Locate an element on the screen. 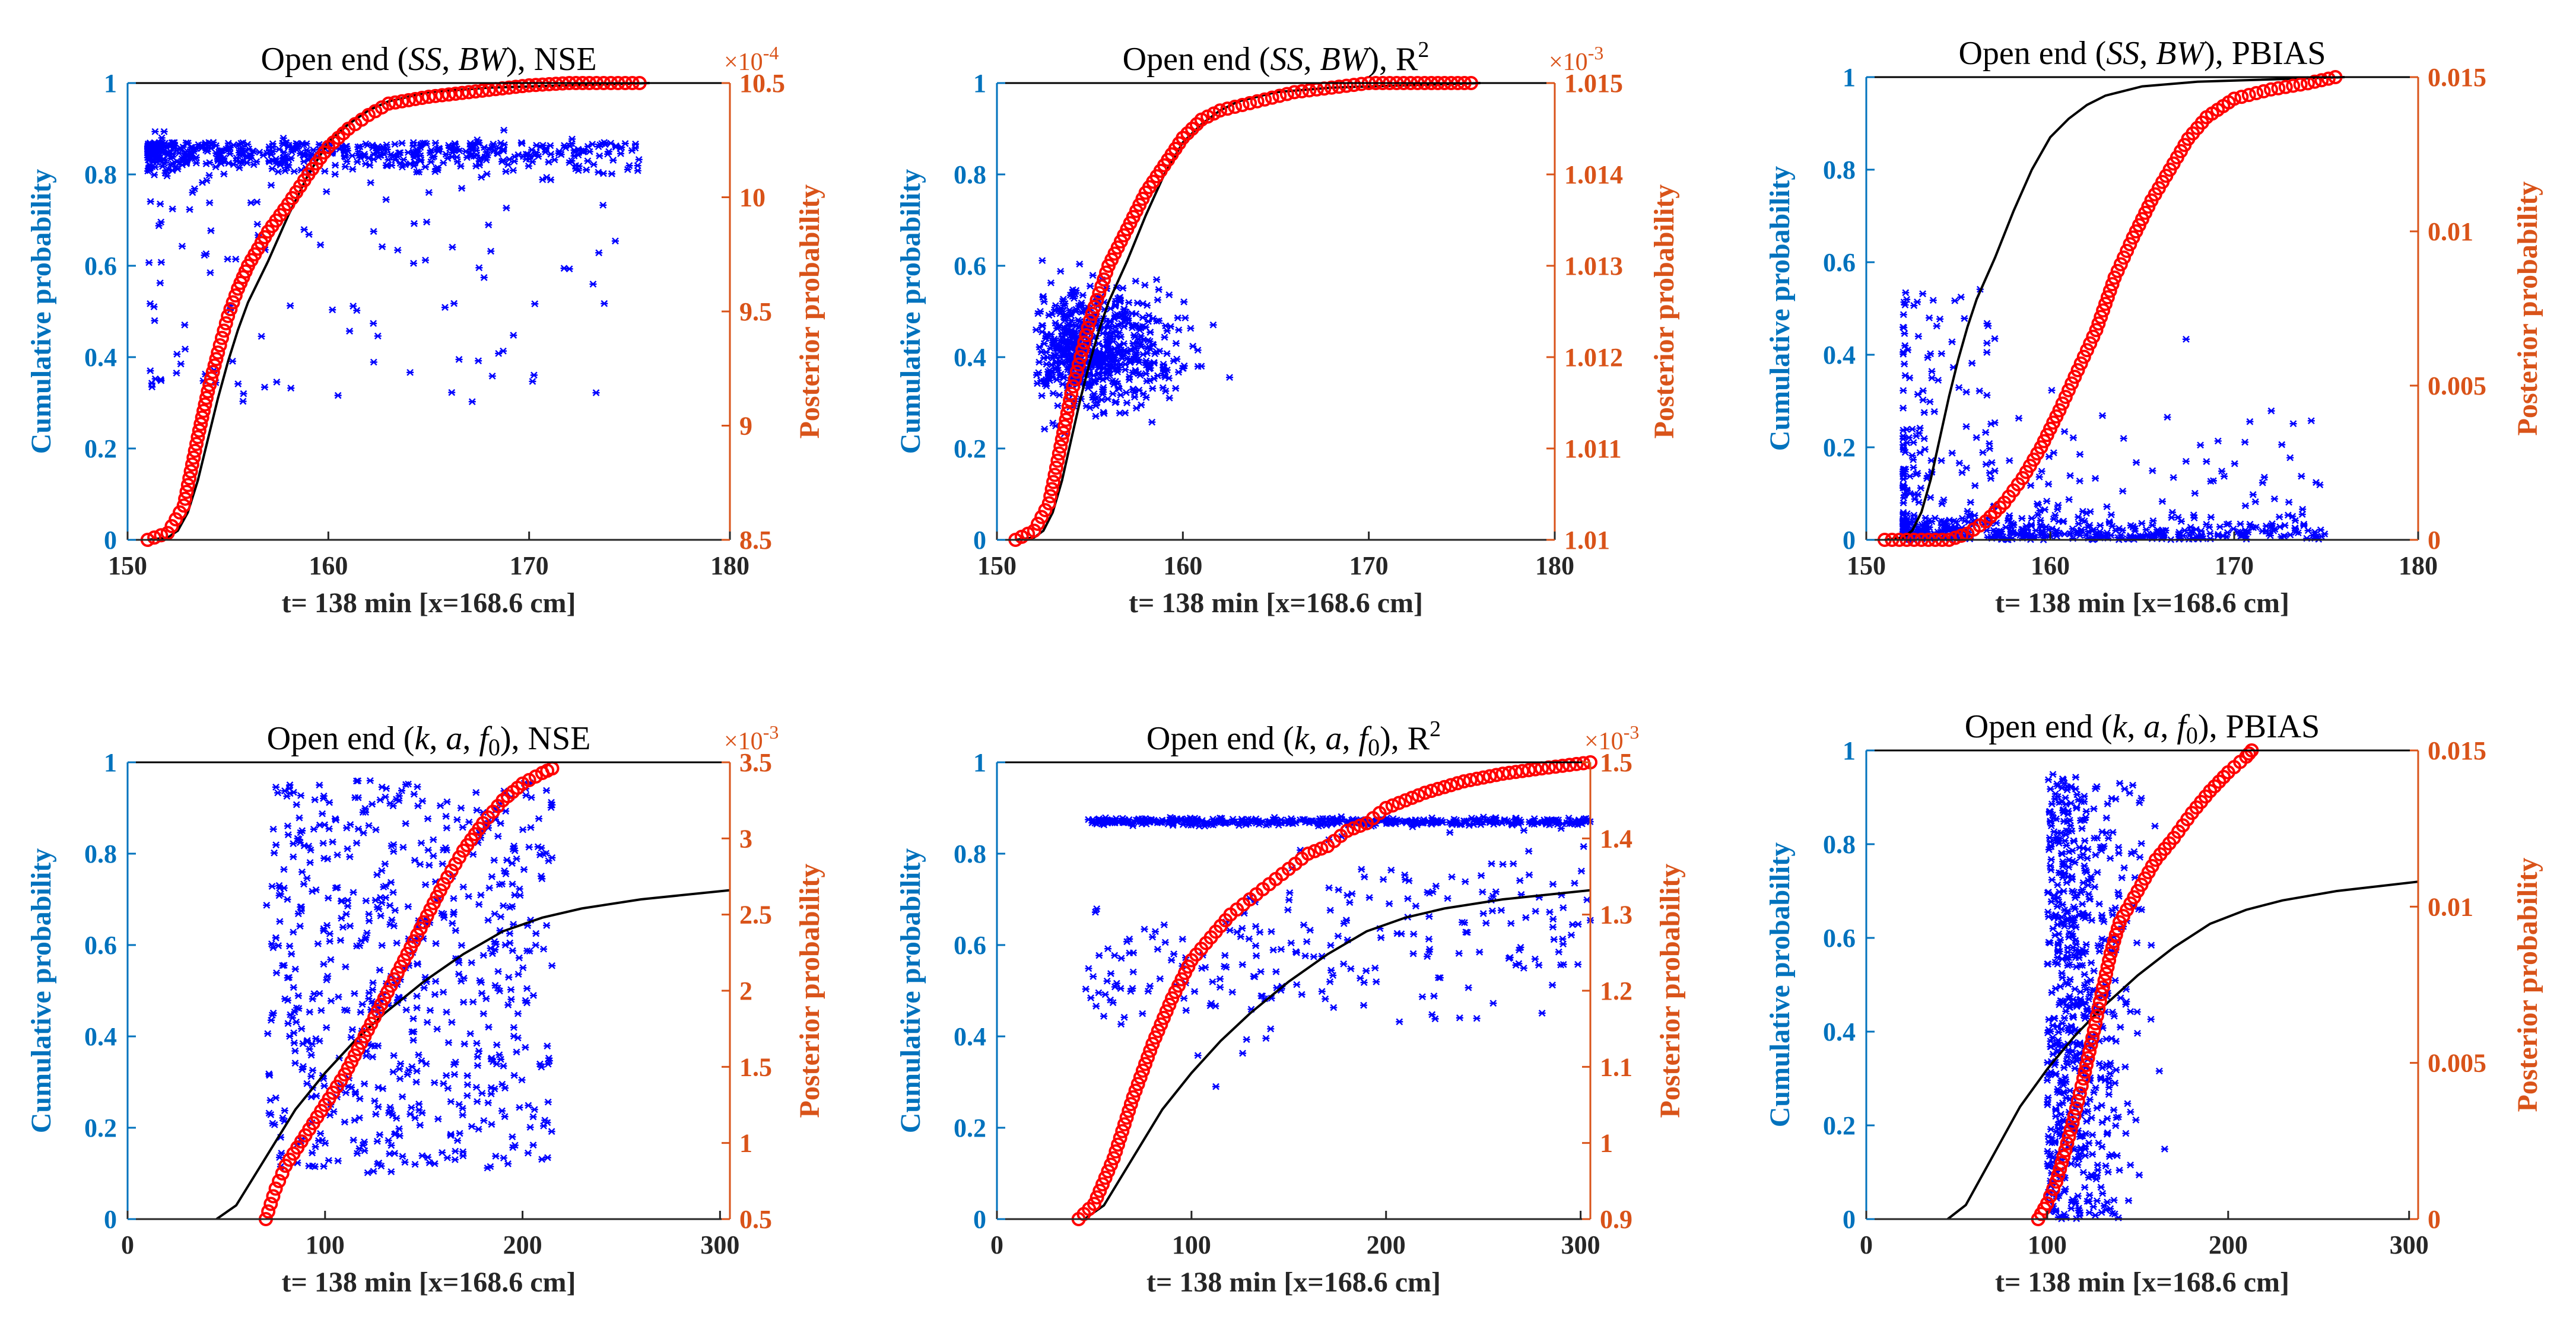 The image size is (2576, 1333). y-right-axis-label: Posterior probability is located at coordinates (809, 991).